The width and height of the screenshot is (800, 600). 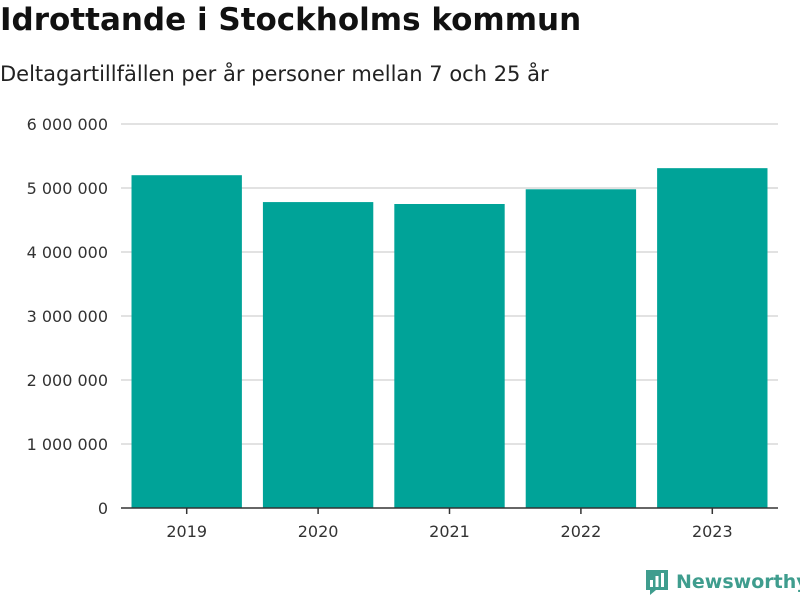 I want to click on brand-name: Newsworthy, so click(x=738, y=582).